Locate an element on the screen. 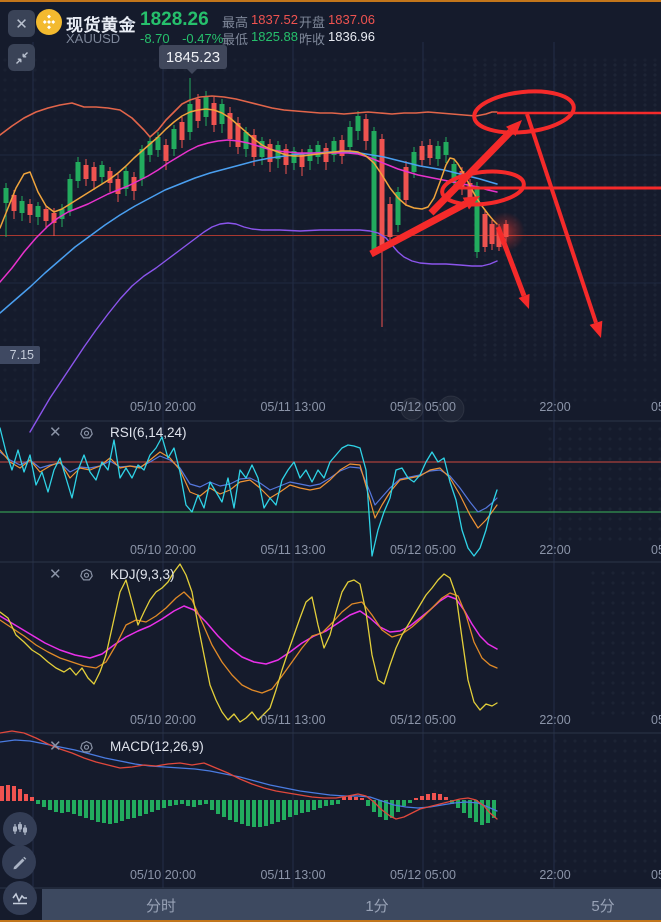  top-border-line is located at coordinates (330, 1).